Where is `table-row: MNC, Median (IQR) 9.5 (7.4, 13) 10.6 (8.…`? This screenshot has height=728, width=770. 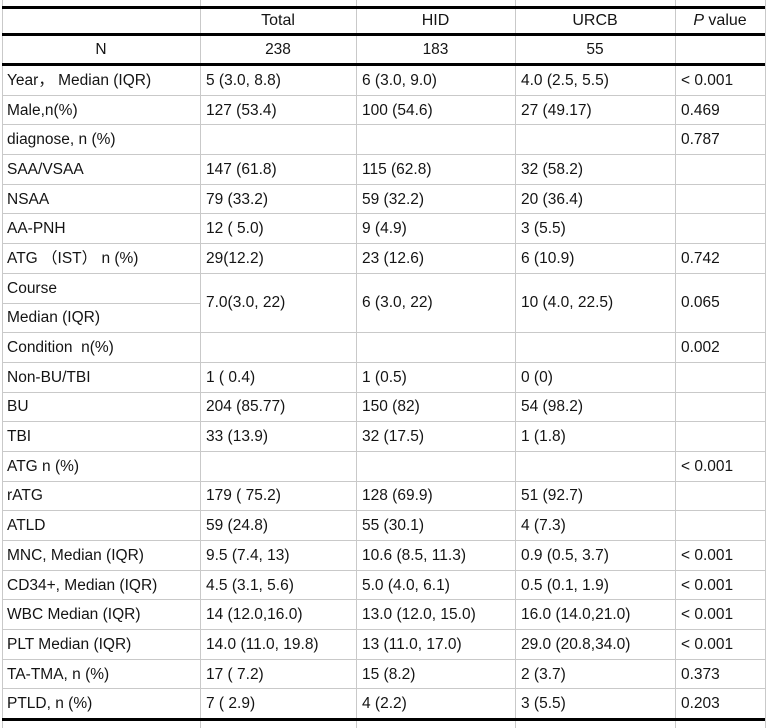
table-row: MNC, Median (IQR) 9.5 (7.4, 13) 10.6 (8.… is located at coordinates (383, 555).